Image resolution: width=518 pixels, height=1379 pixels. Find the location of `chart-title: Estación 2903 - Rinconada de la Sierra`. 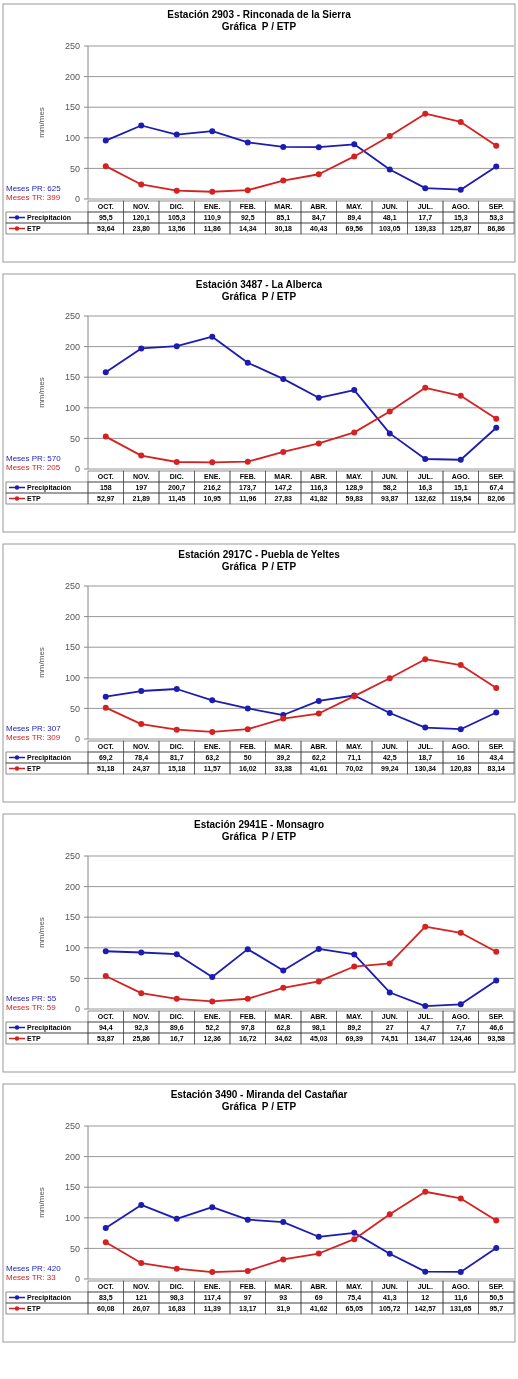

chart-title: Estación 2903 - Rinconada de la Sierra is located at coordinates (259, 14).